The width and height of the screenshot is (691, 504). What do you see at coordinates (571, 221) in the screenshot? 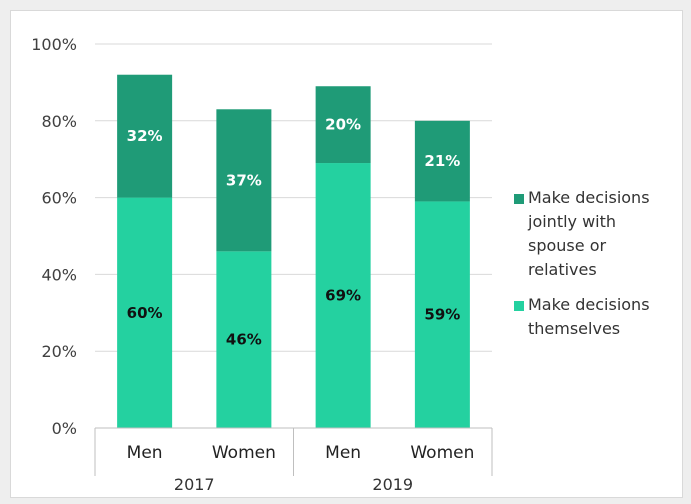
I see `legend-label-jointly: jointly with` at bounding box center [571, 221].